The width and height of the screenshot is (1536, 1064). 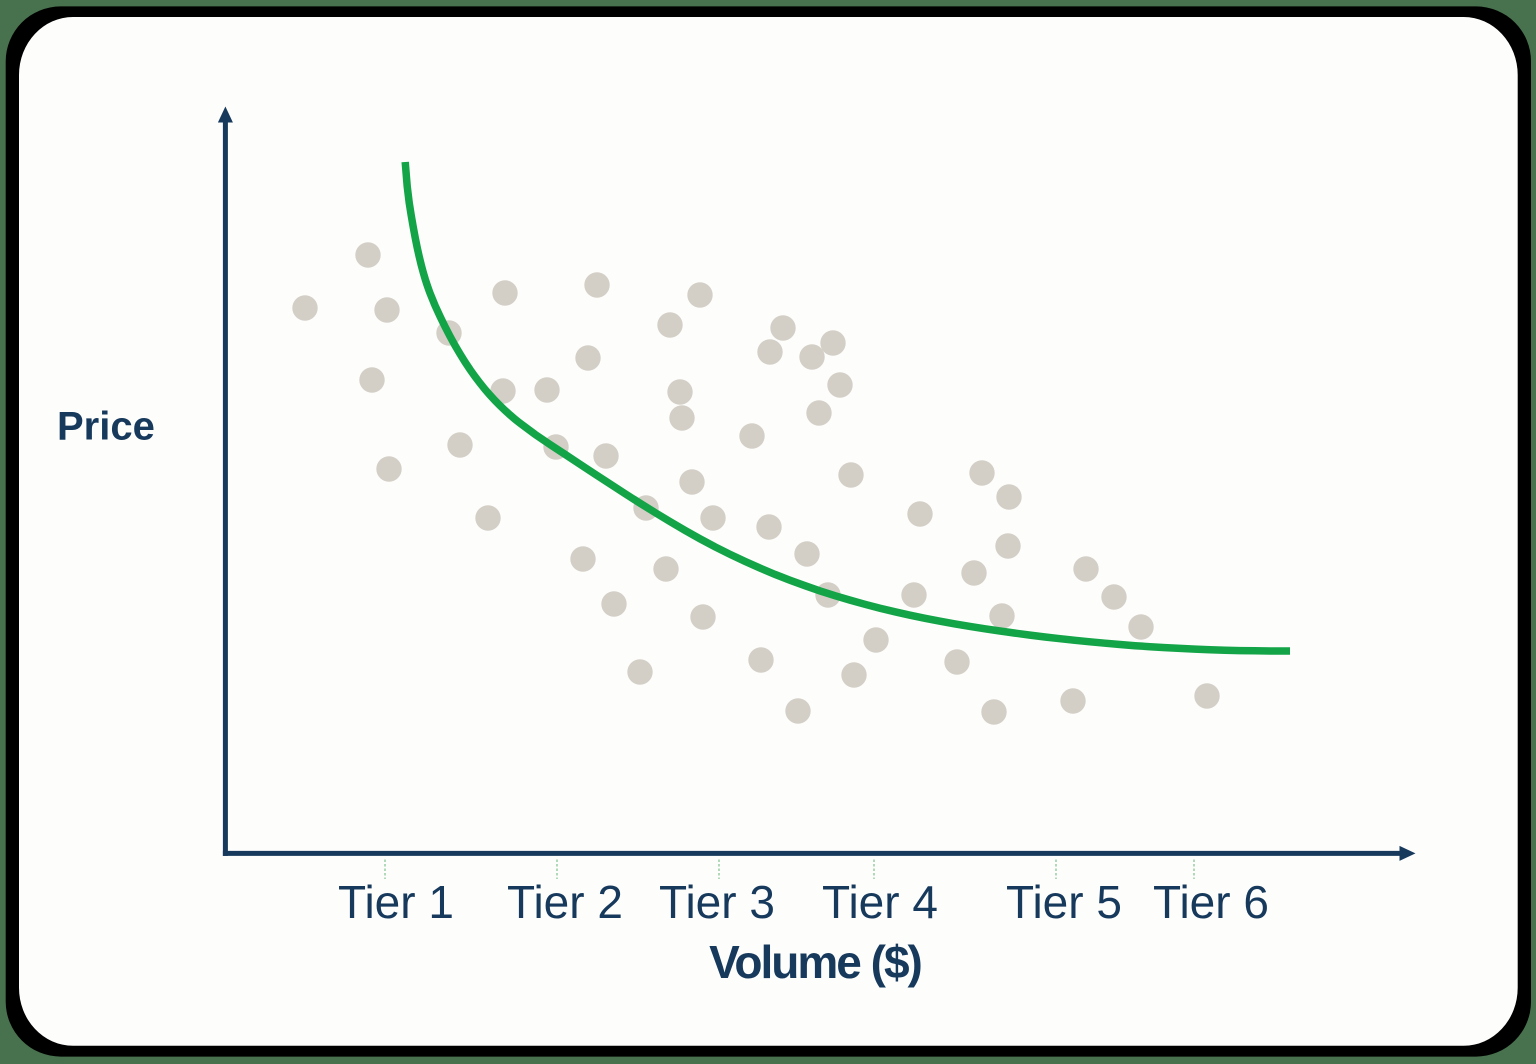 What do you see at coordinates (565, 902) in the screenshot?
I see `svg-text: Tier 2` at bounding box center [565, 902].